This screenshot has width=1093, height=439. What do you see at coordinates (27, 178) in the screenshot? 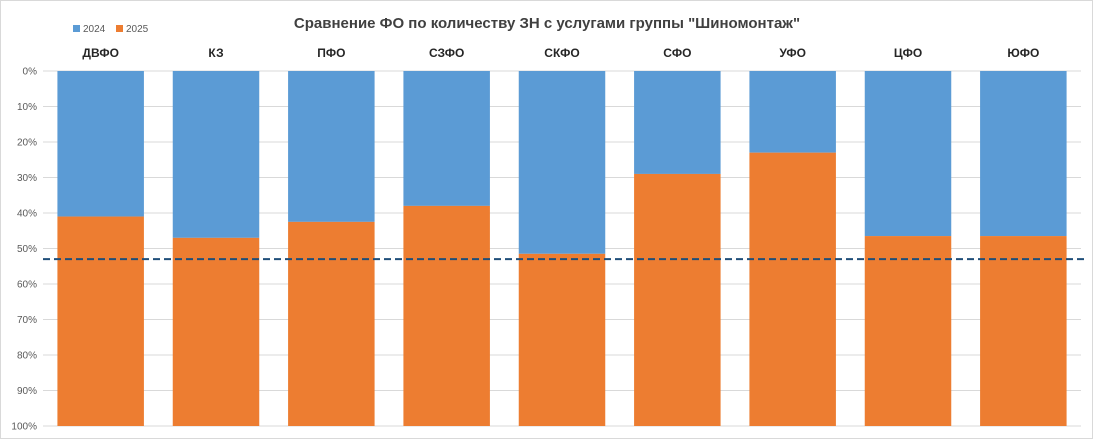
I see `y-tick-label: 30%` at bounding box center [27, 178].